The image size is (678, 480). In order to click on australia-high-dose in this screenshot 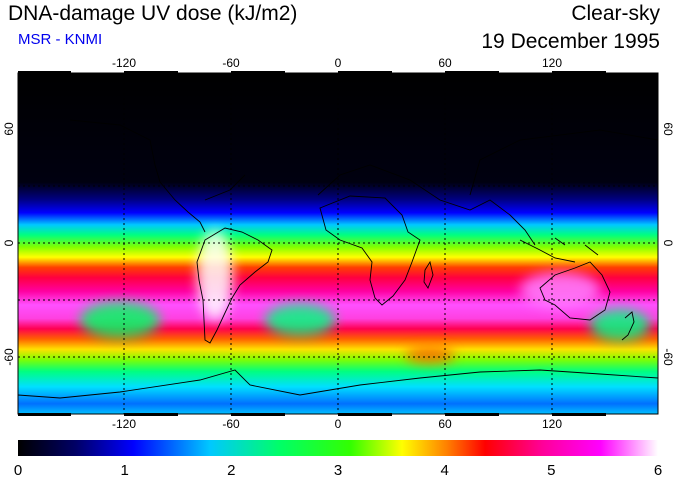, I will do `click(560, 290)`.